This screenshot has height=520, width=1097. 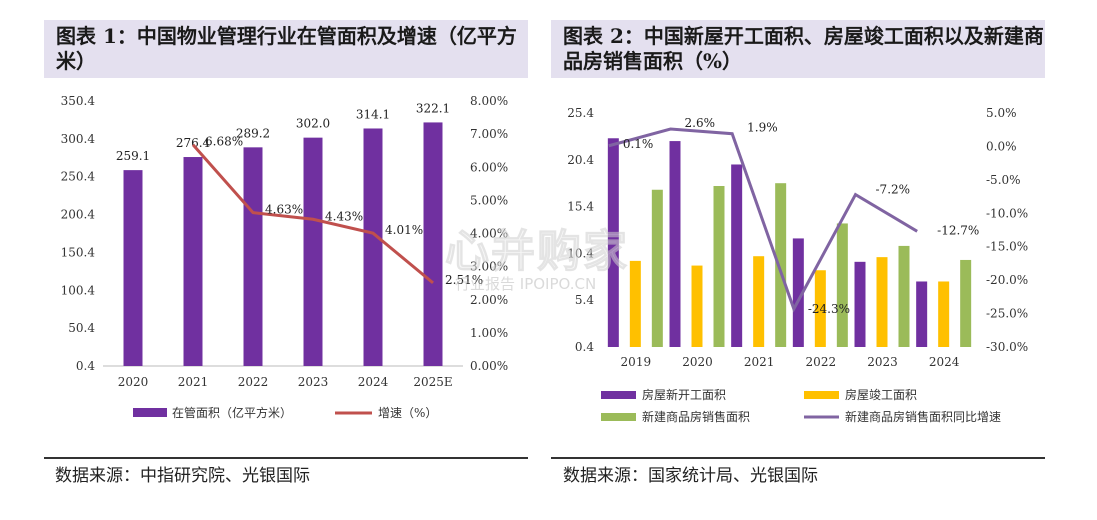 I want to click on chart1-y-left-tick: 350.4, so click(x=78, y=101).